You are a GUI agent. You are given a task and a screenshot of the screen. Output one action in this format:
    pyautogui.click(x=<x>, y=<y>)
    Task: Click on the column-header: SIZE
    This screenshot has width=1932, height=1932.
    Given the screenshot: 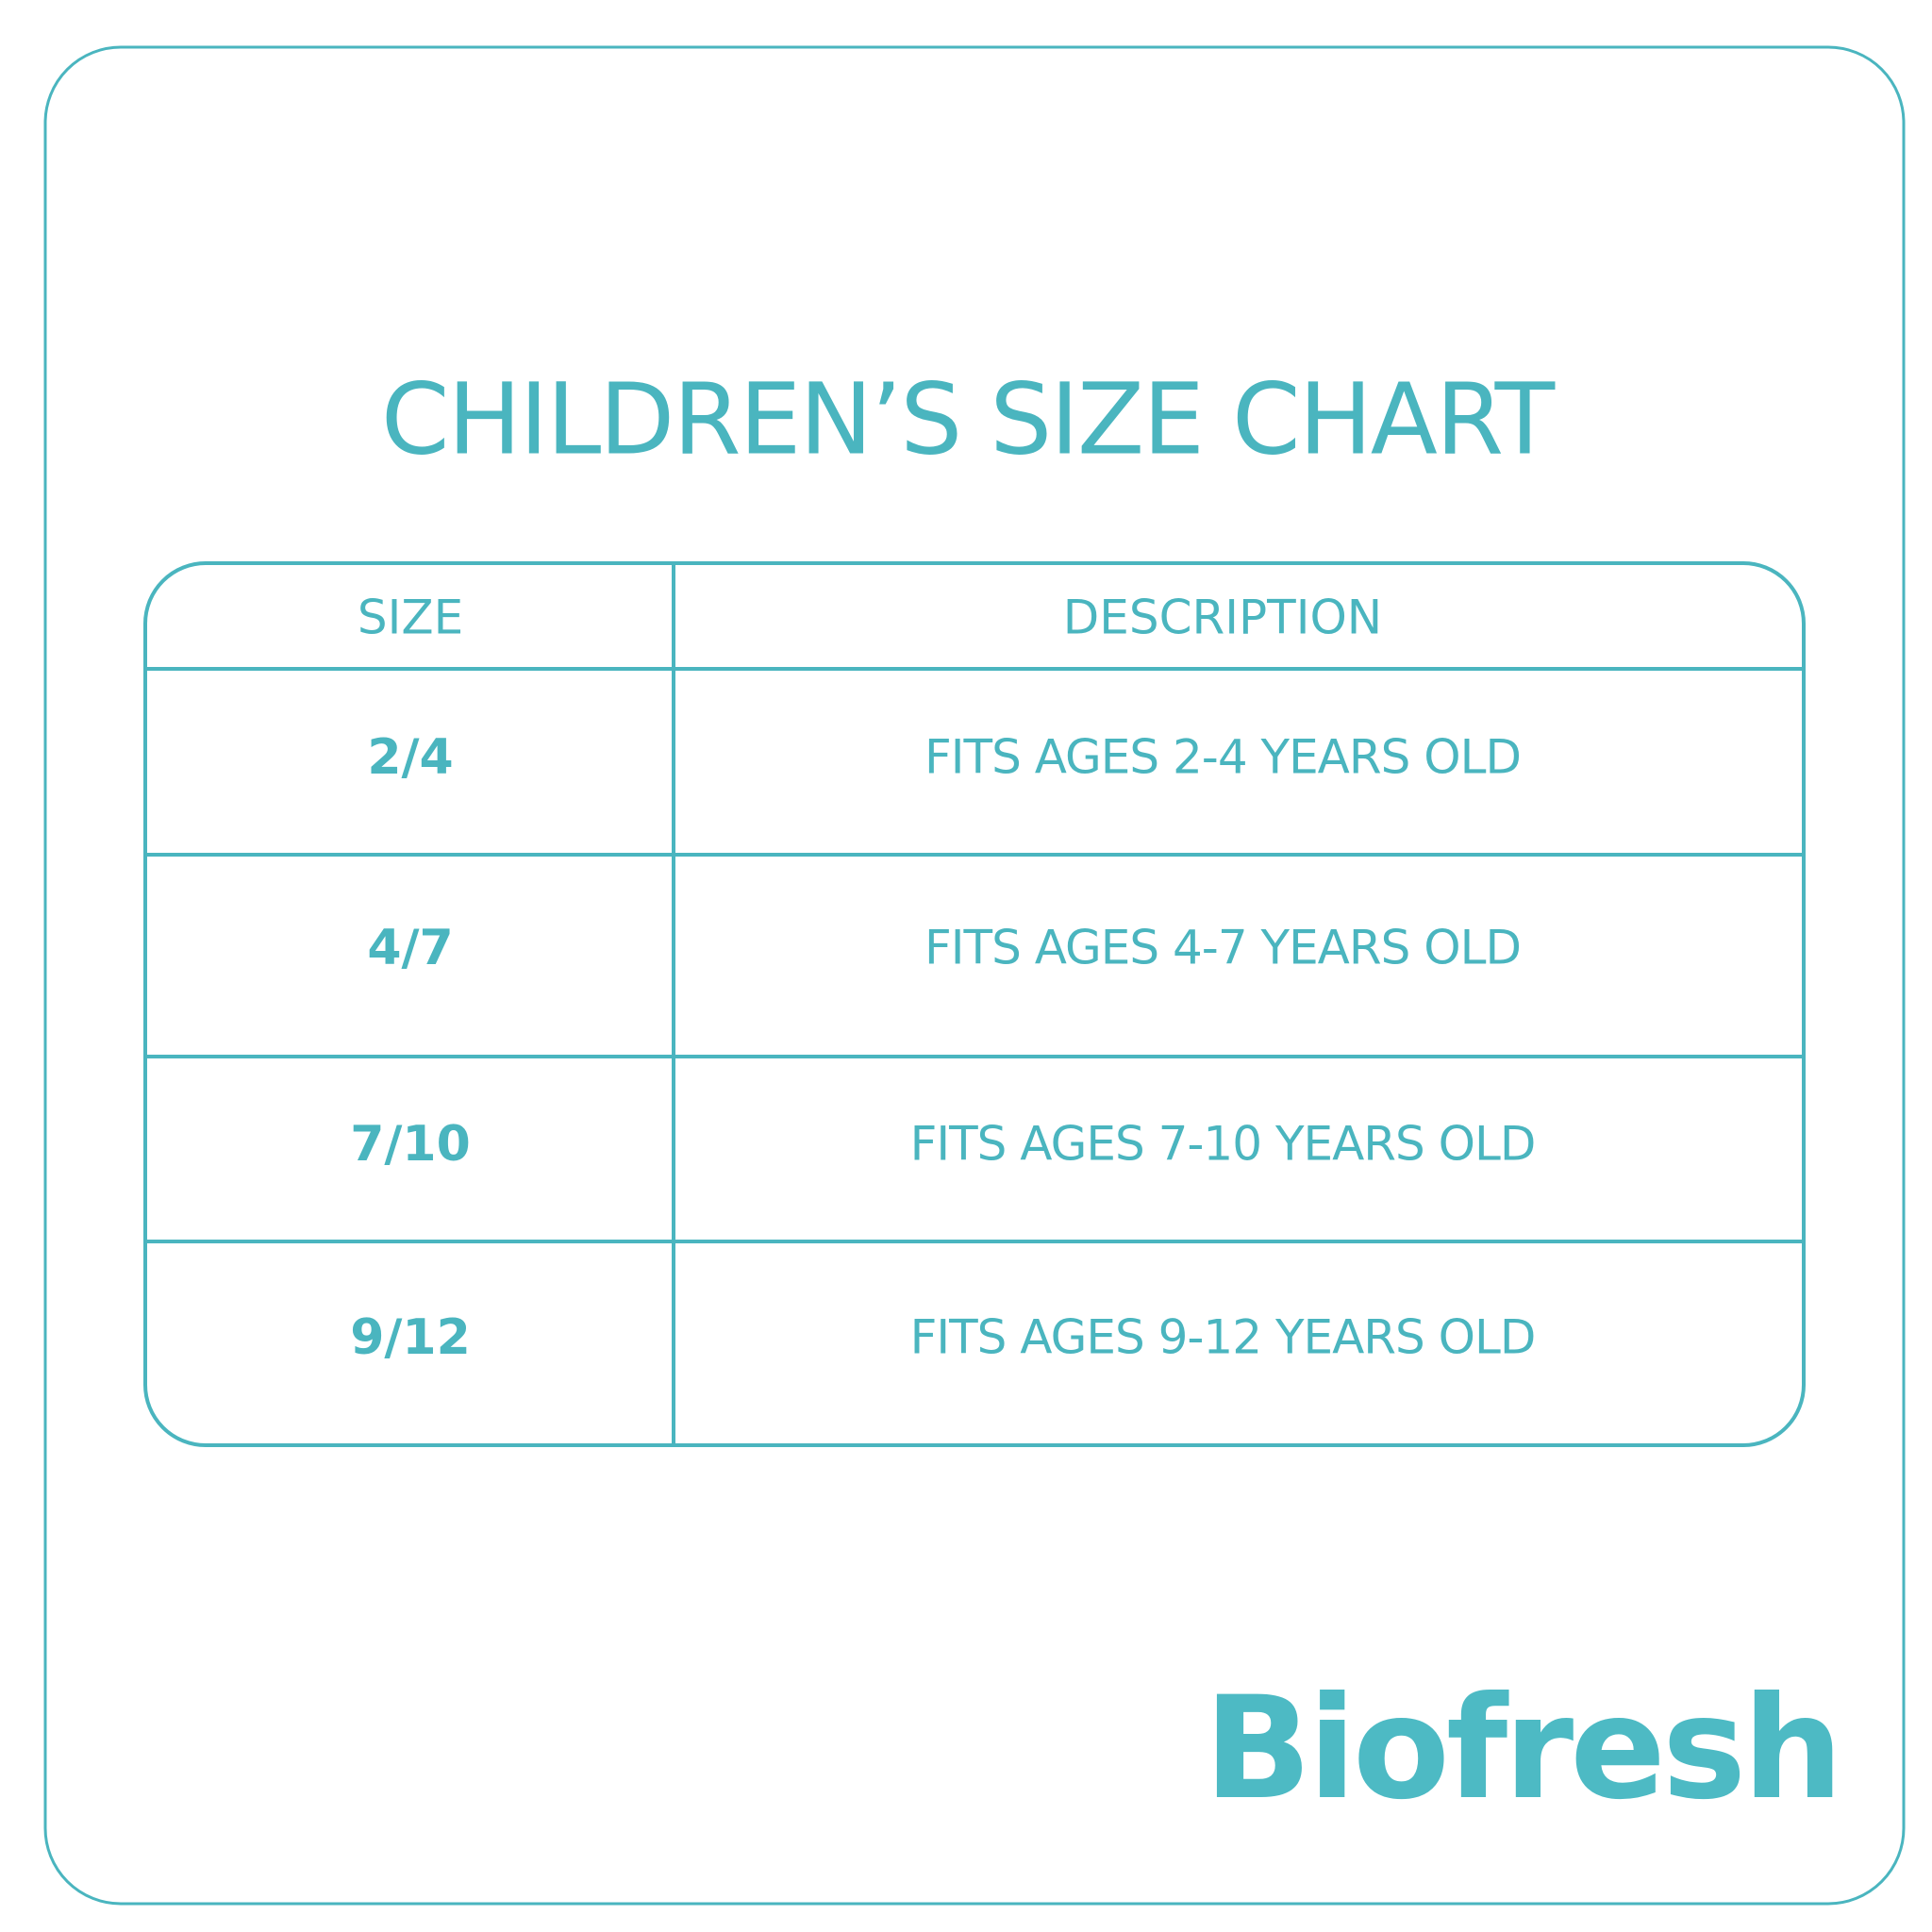 What is the action you would take?
    pyautogui.click(x=410, y=618)
    